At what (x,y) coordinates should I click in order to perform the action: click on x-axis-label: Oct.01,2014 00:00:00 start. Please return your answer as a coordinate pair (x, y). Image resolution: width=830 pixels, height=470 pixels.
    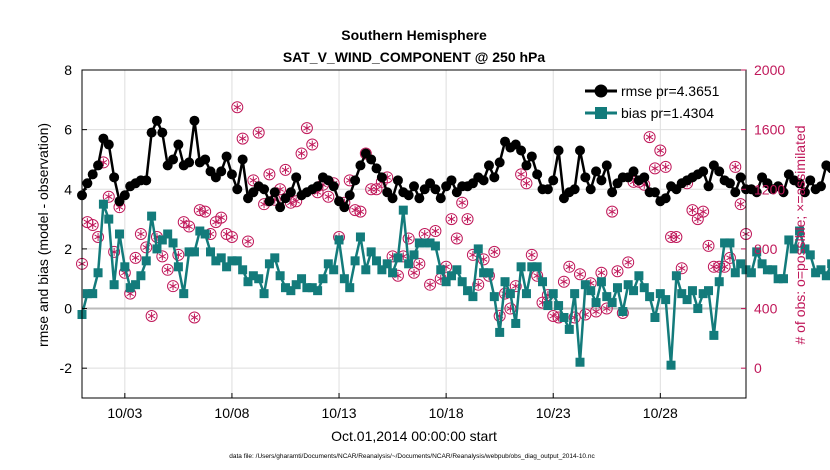
    Looking at the image, I should click on (414, 436).